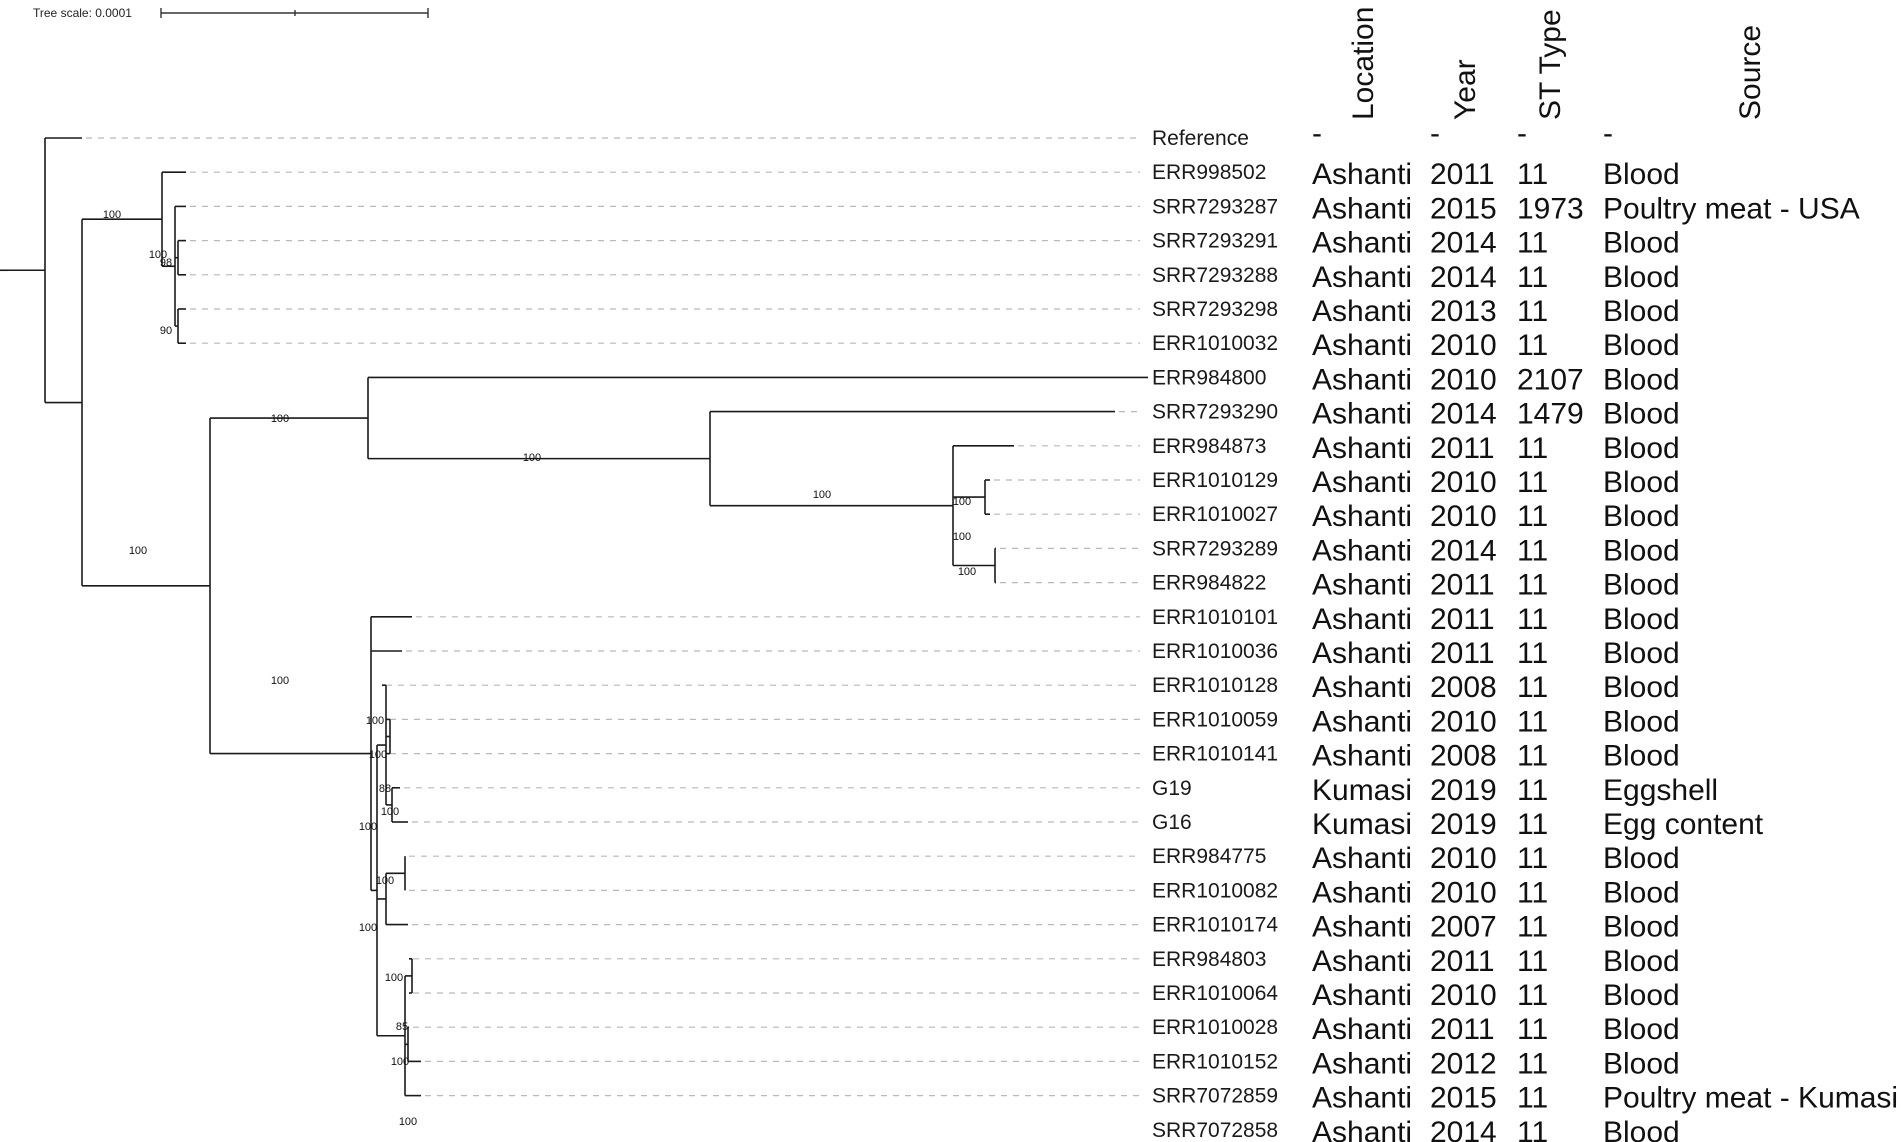  Describe the element at coordinates (1660, 790) in the screenshot. I see `cell-source: Eggshell` at that location.